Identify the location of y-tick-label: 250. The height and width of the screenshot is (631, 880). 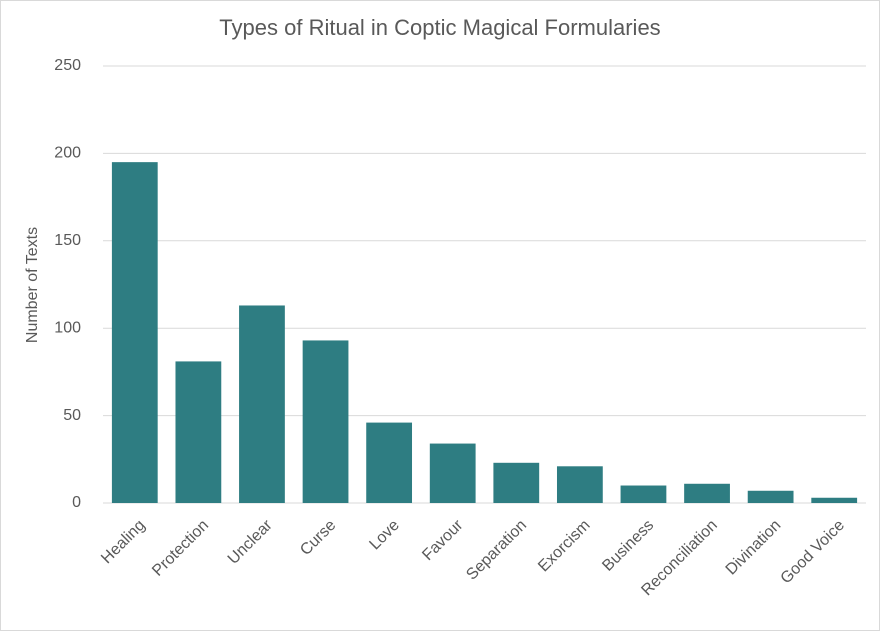
(67, 65).